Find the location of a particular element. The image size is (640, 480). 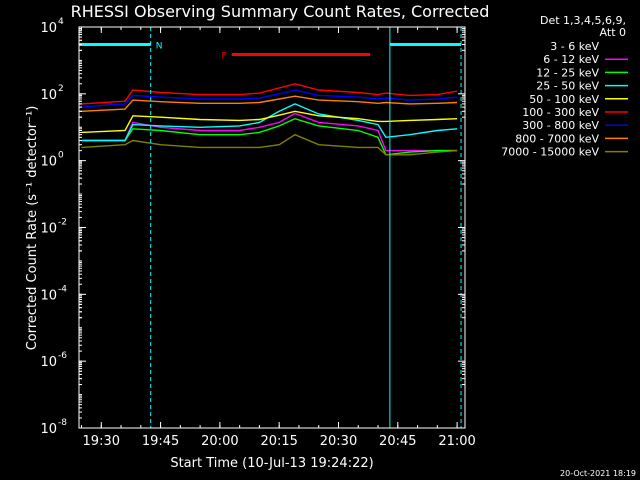

legend-item: 25 - 50 keV is located at coordinates (582, 86).